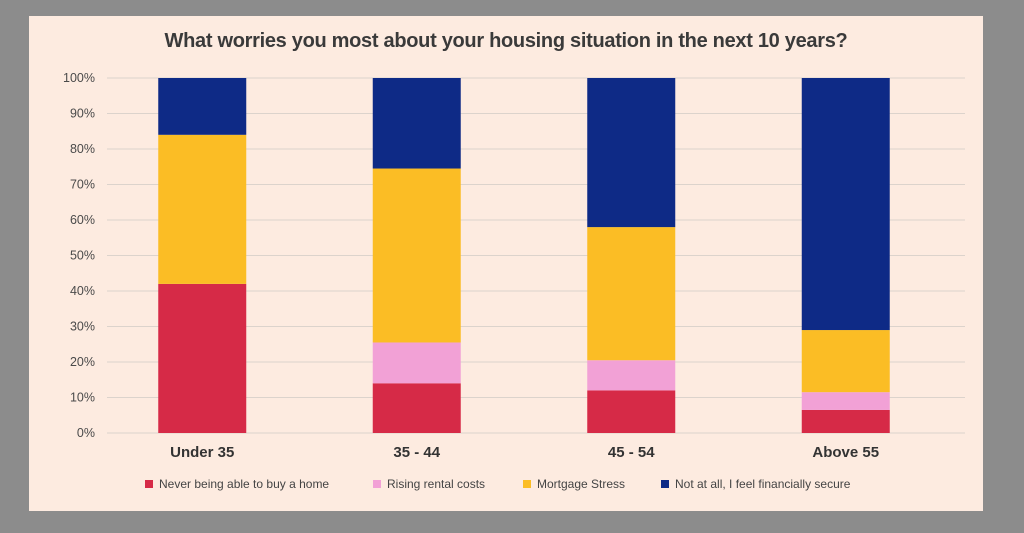 Image resolution: width=1024 pixels, height=533 pixels. I want to click on x-category-label: 35 - 44, so click(416, 452).